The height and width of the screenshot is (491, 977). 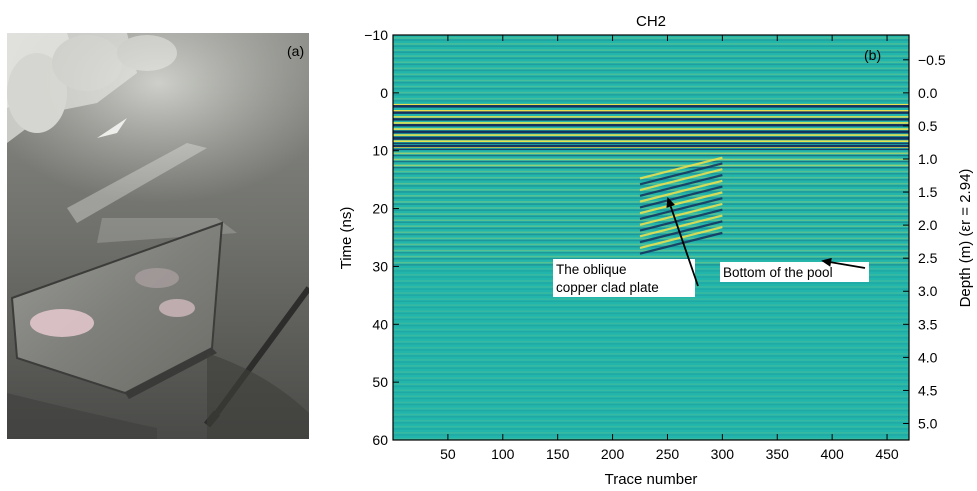 What do you see at coordinates (384, 93) in the screenshot?
I see `y-tick-label: 0` at bounding box center [384, 93].